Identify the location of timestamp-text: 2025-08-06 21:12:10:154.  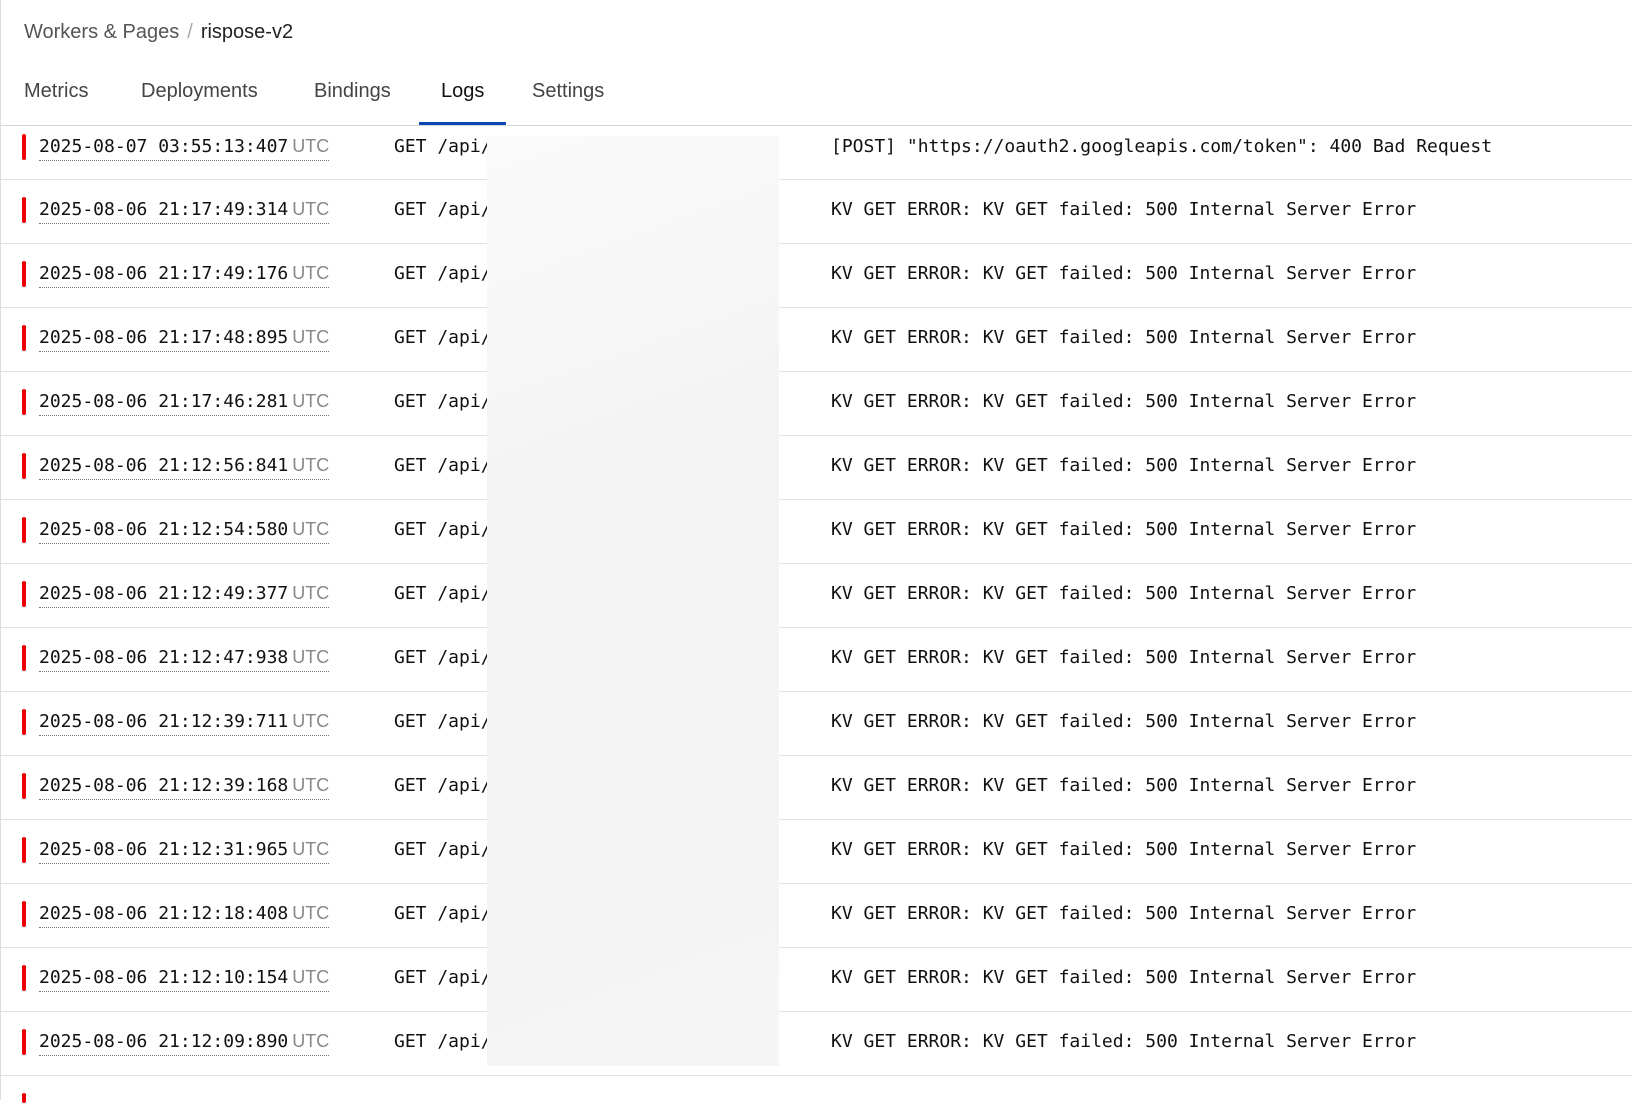
(164, 977).